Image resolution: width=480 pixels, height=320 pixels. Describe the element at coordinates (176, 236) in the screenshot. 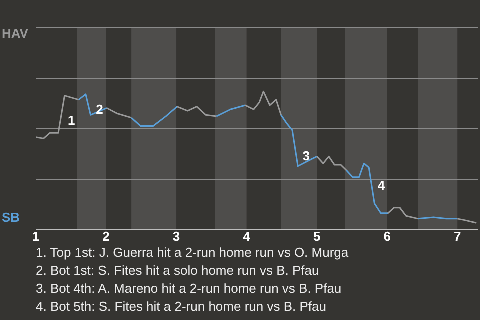

I see `x-tick-label: 3` at that location.